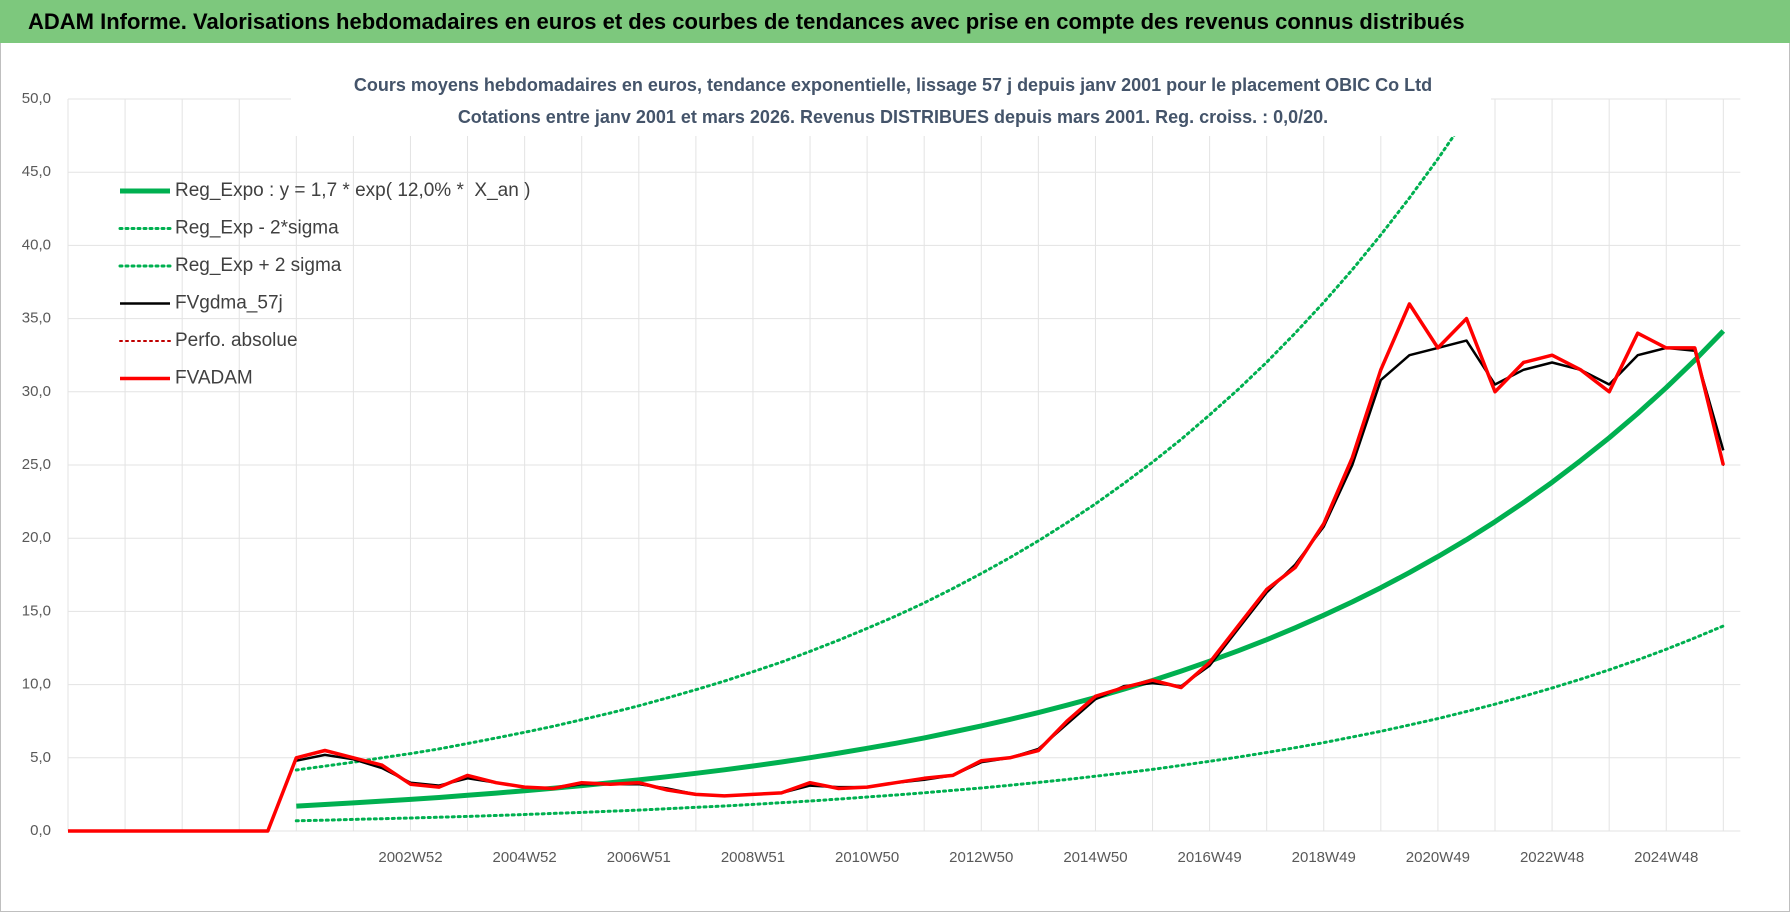 This screenshot has height=912, width=1790. Describe the element at coordinates (36, 318) in the screenshot. I see `y-tick-label: 35,0` at that location.